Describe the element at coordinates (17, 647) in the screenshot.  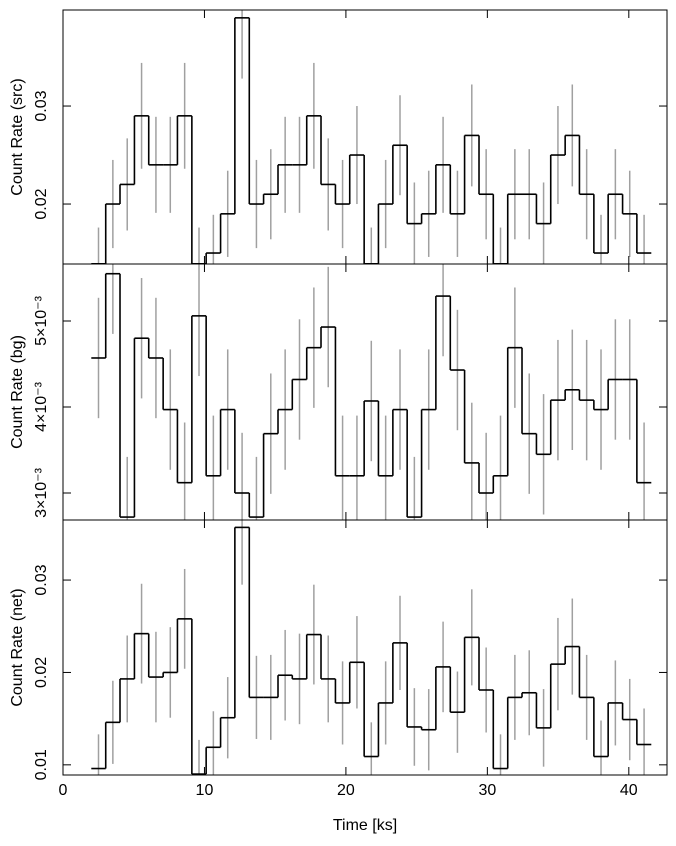
I see `y-axis-label: Count Rate (net)` at that location.